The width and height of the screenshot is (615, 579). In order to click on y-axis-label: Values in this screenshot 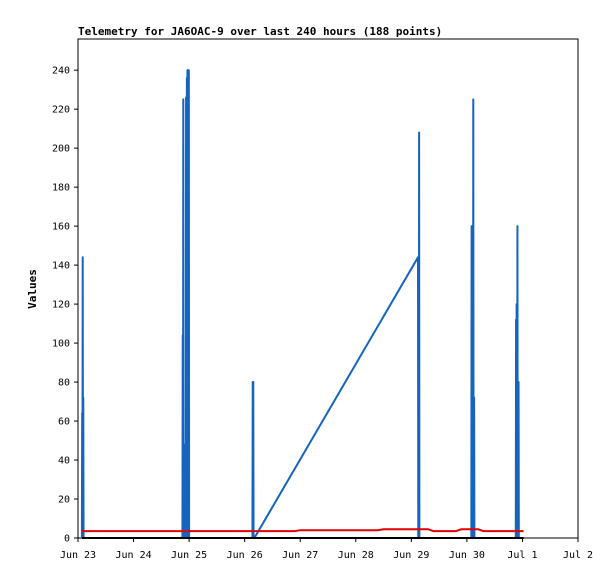, I will do `click(32, 289)`.